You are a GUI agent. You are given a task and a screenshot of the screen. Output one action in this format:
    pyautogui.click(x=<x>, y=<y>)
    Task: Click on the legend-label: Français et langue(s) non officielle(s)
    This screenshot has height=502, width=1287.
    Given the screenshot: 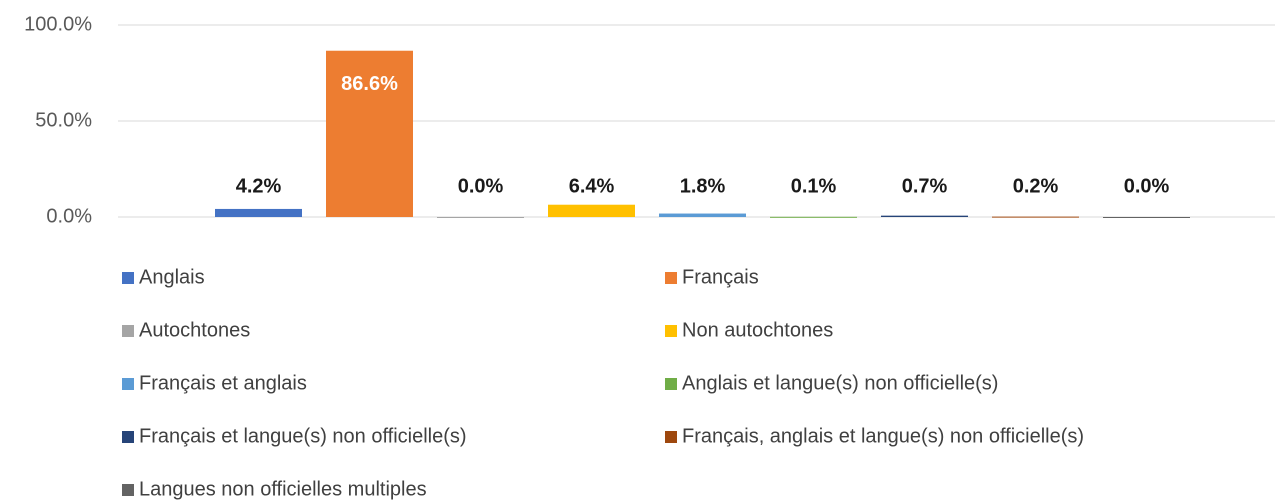 What is the action you would take?
    pyautogui.click(x=303, y=436)
    